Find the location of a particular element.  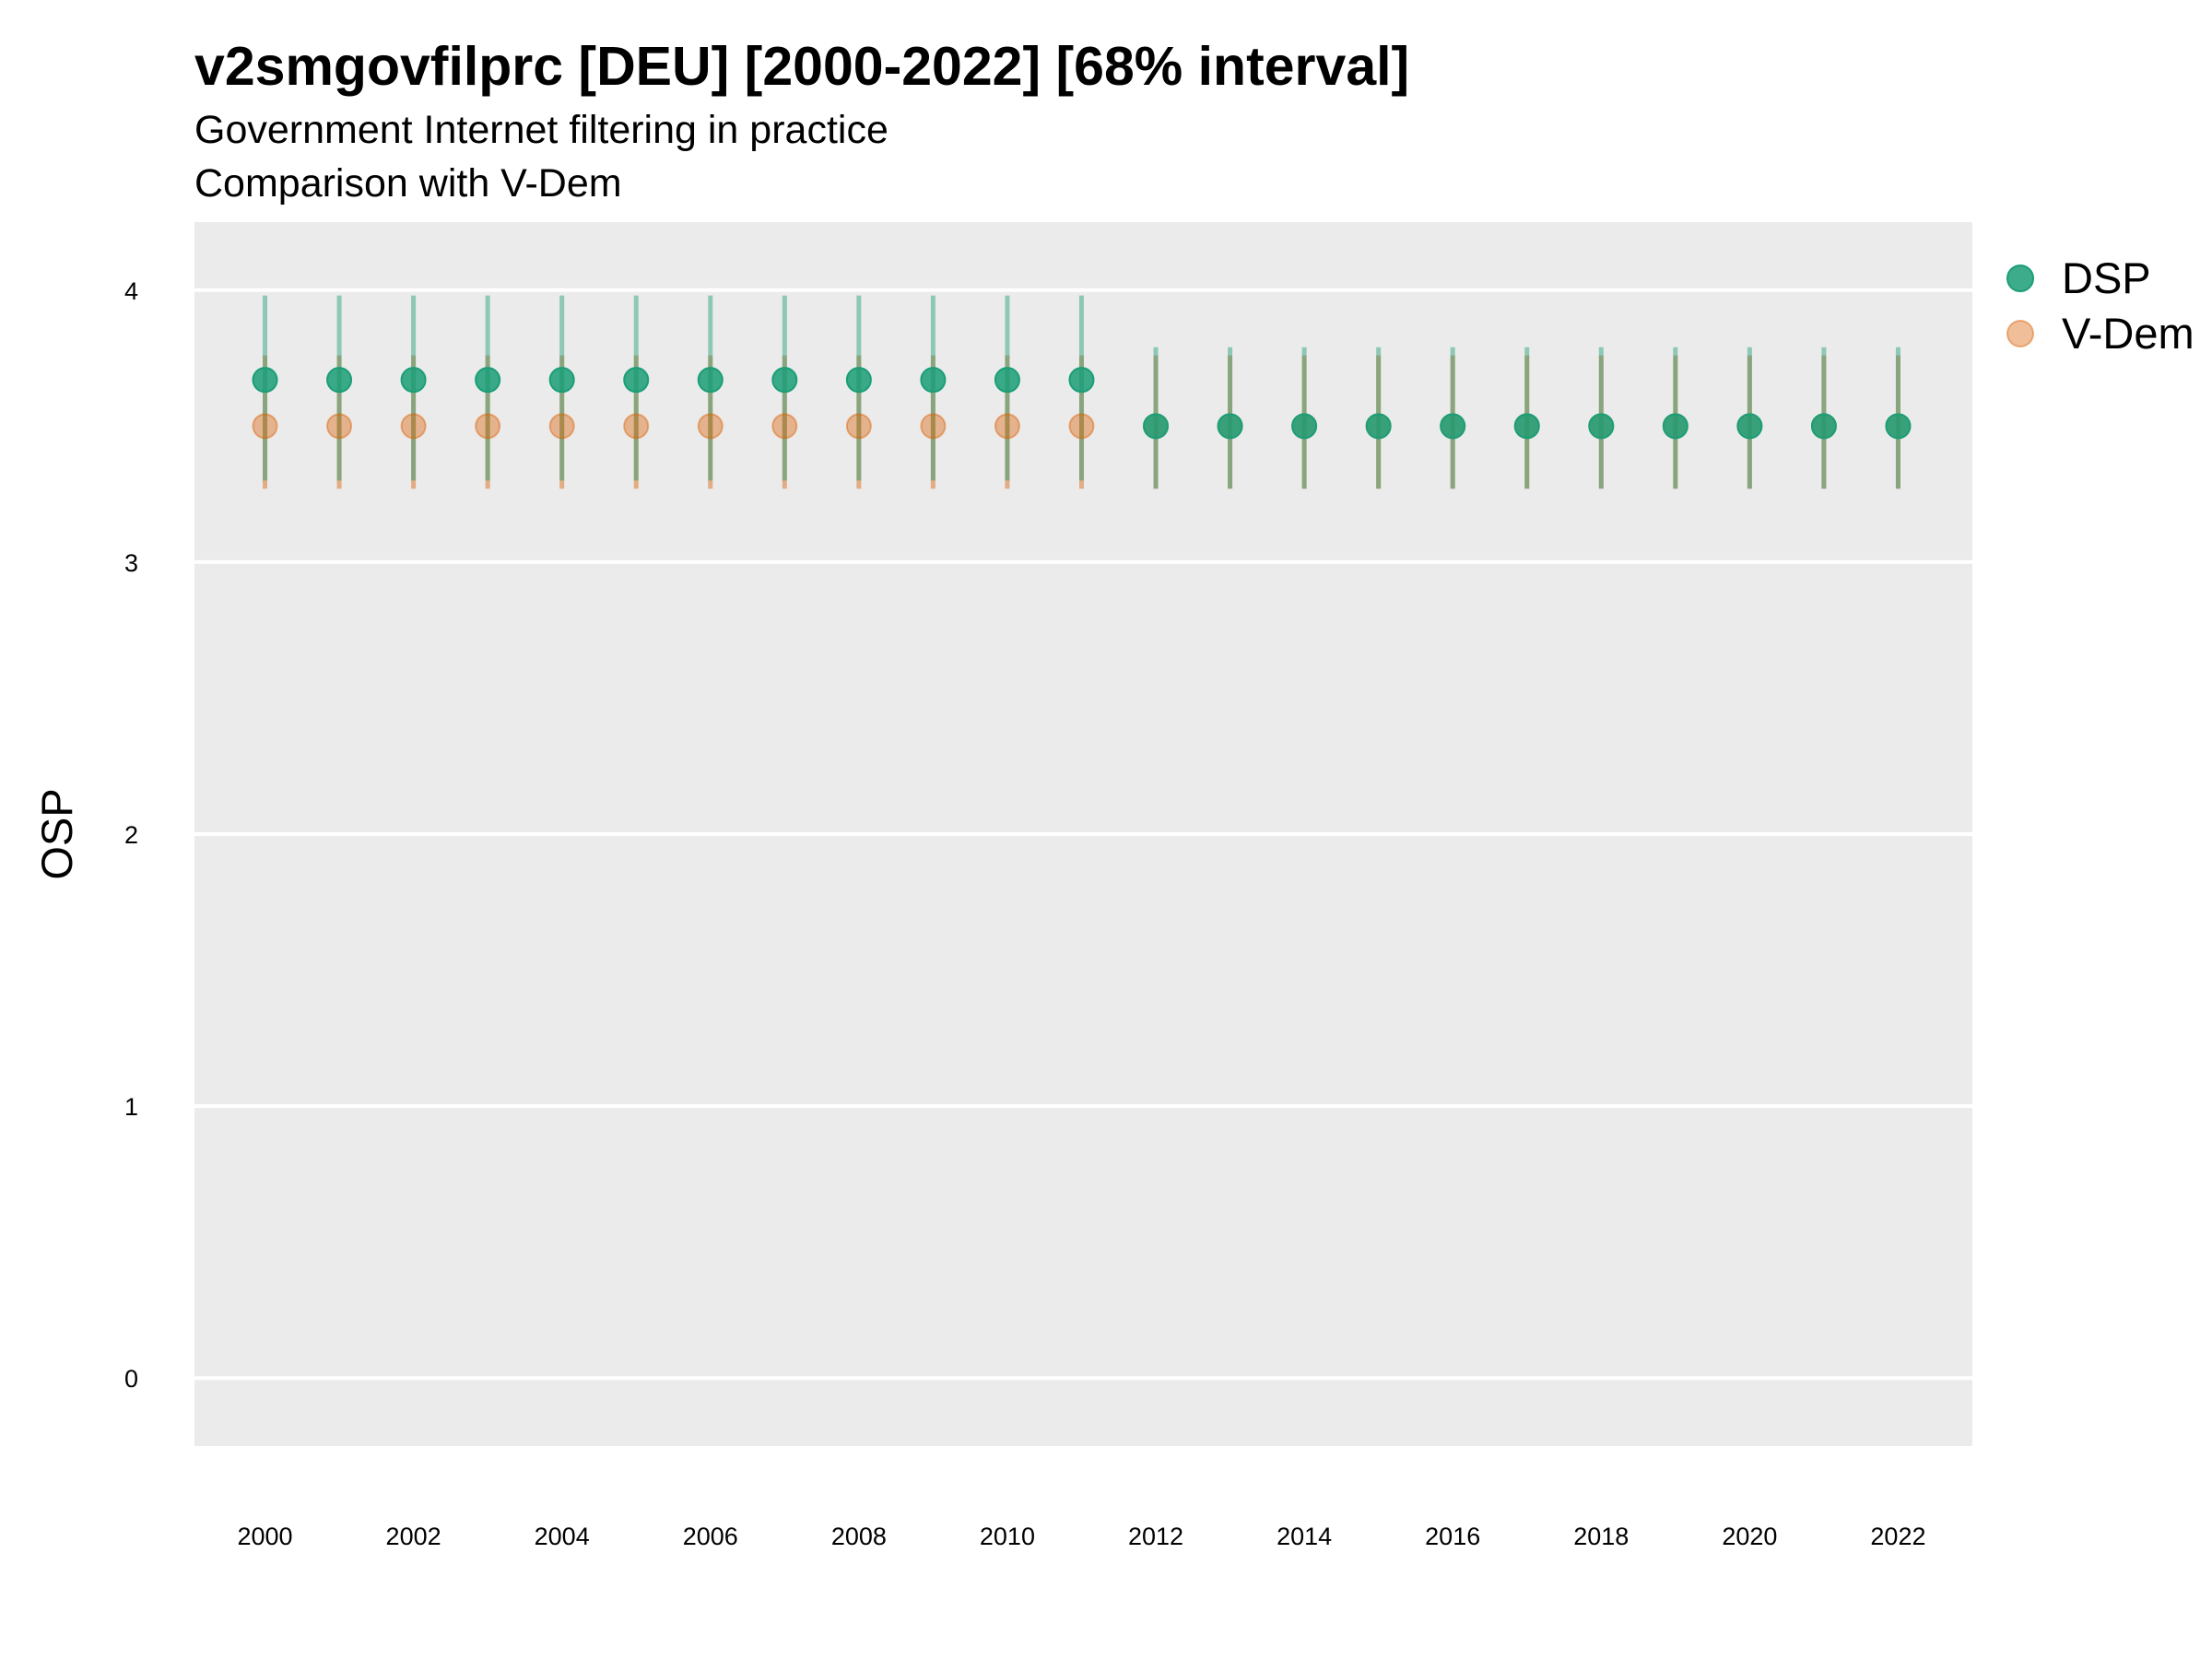

point-vdem-2005 is located at coordinates (636, 426).